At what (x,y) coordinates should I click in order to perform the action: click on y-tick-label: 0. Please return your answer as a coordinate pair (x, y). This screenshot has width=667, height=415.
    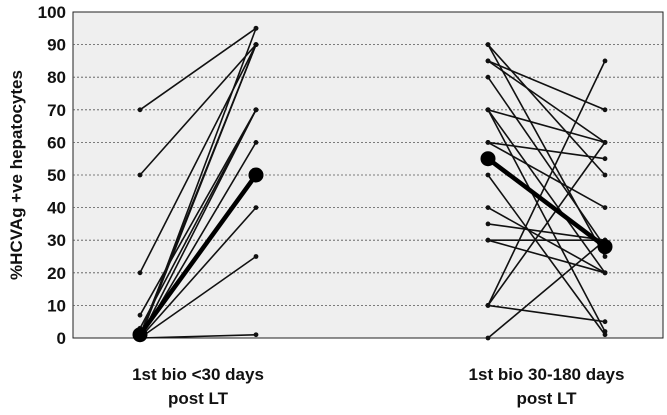
    Looking at the image, I should click on (61, 338).